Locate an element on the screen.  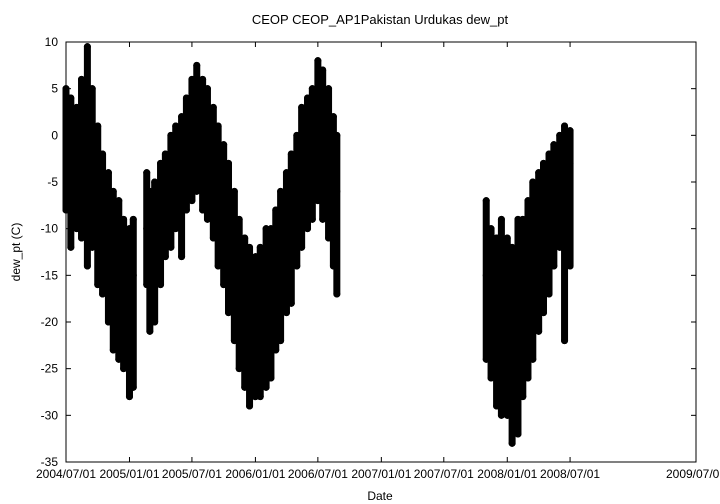
x-tick-label: 2007/01/01 is located at coordinates (381, 474).